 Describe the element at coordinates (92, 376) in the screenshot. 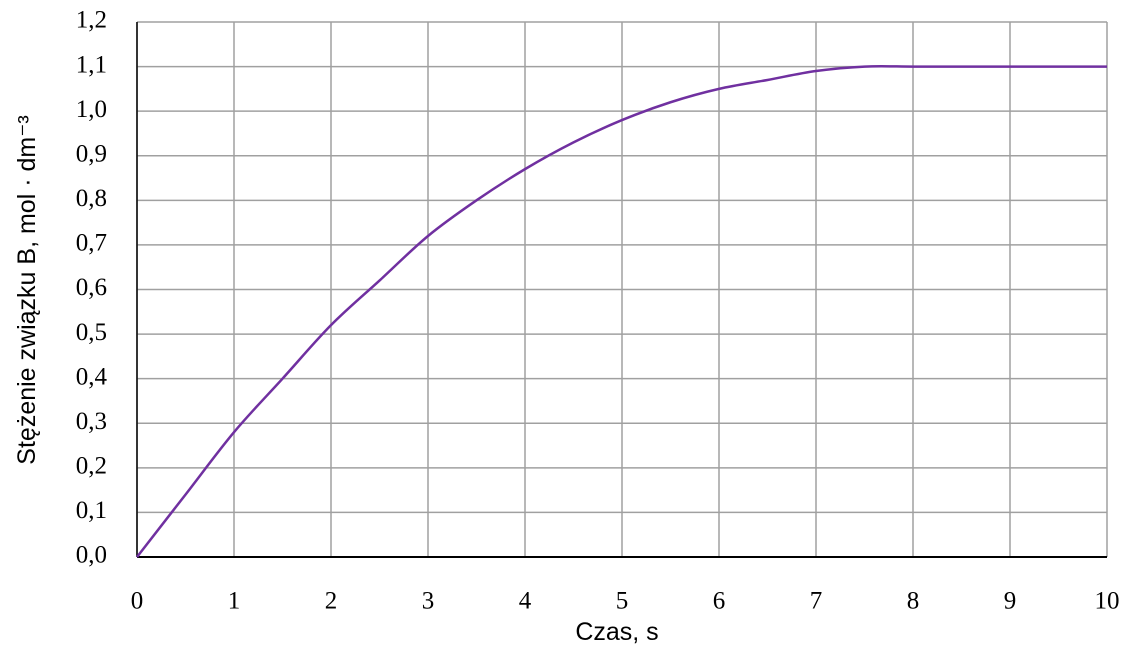

I see `y-tick-label: 0,4` at that location.